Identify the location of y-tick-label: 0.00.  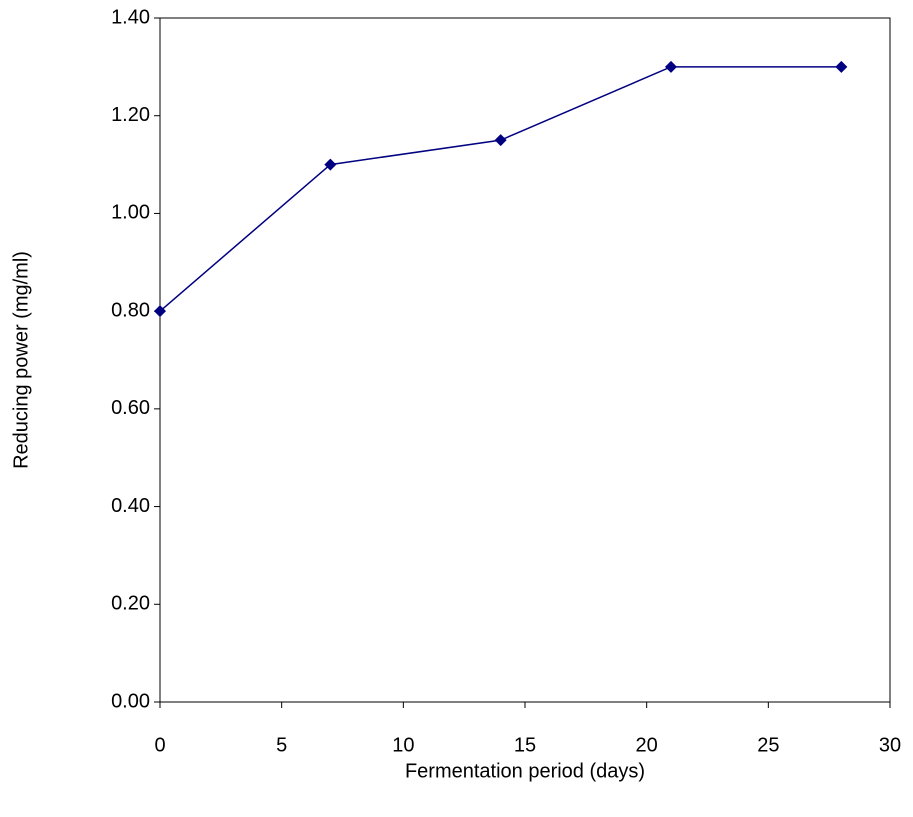
(130, 701).